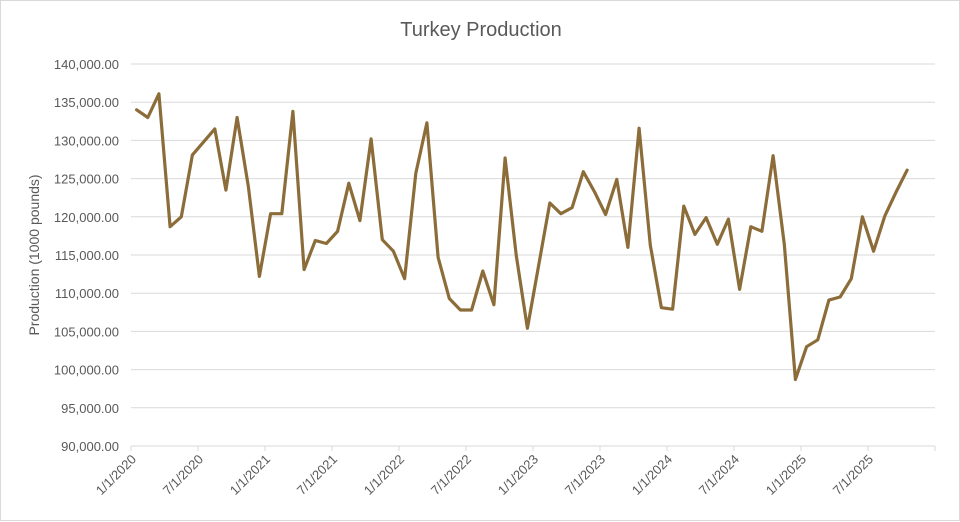 This screenshot has height=522, width=960. I want to click on x-tick-label: 1/1/2025, so click(786, 475).